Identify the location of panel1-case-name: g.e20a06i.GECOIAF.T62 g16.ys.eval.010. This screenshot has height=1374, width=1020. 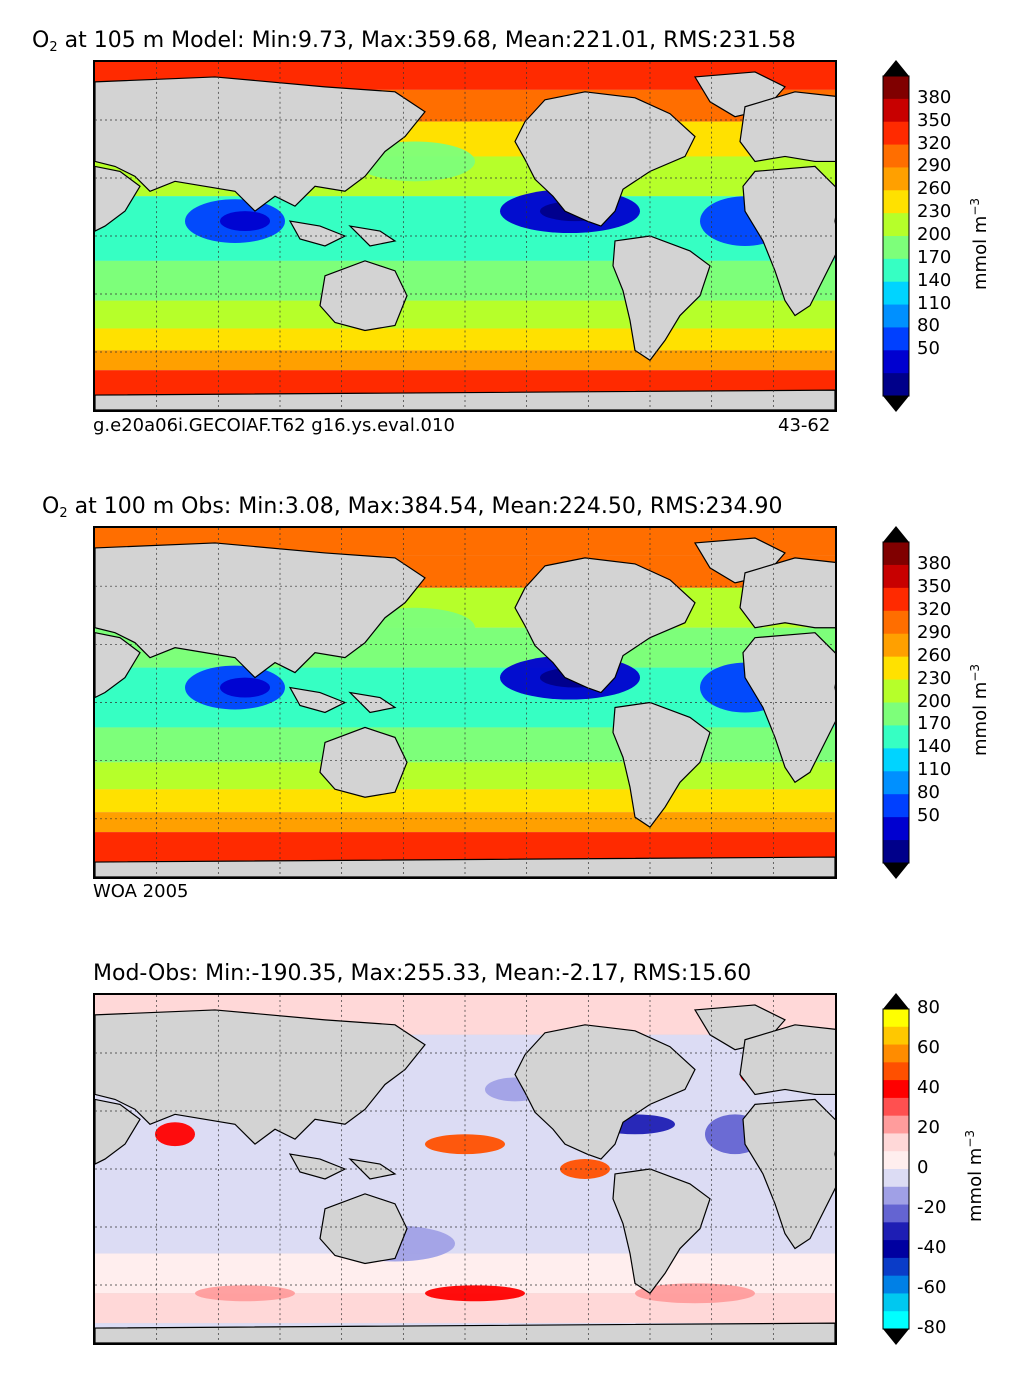
(274, 425).